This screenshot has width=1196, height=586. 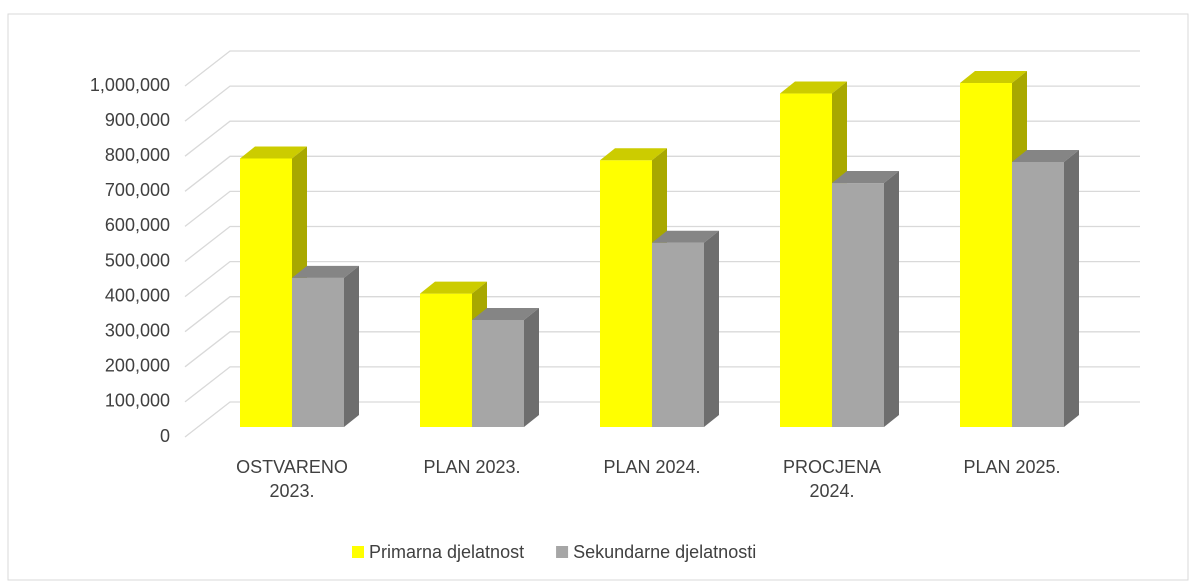 What do you see at coordinates (446, 552) in the screenshot?
I see `legend-label: Primarna djelatnost` at bounding box center [446, 552].